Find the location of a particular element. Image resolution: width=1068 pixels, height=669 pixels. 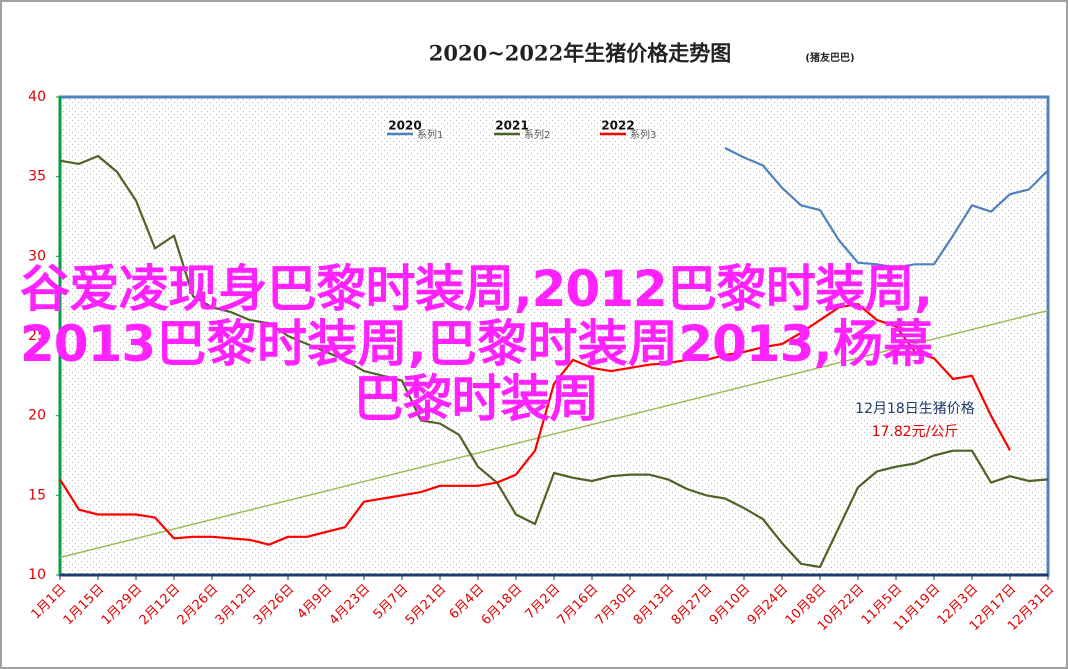

y-tick-label: 40 is located at coordinates (37, 97).